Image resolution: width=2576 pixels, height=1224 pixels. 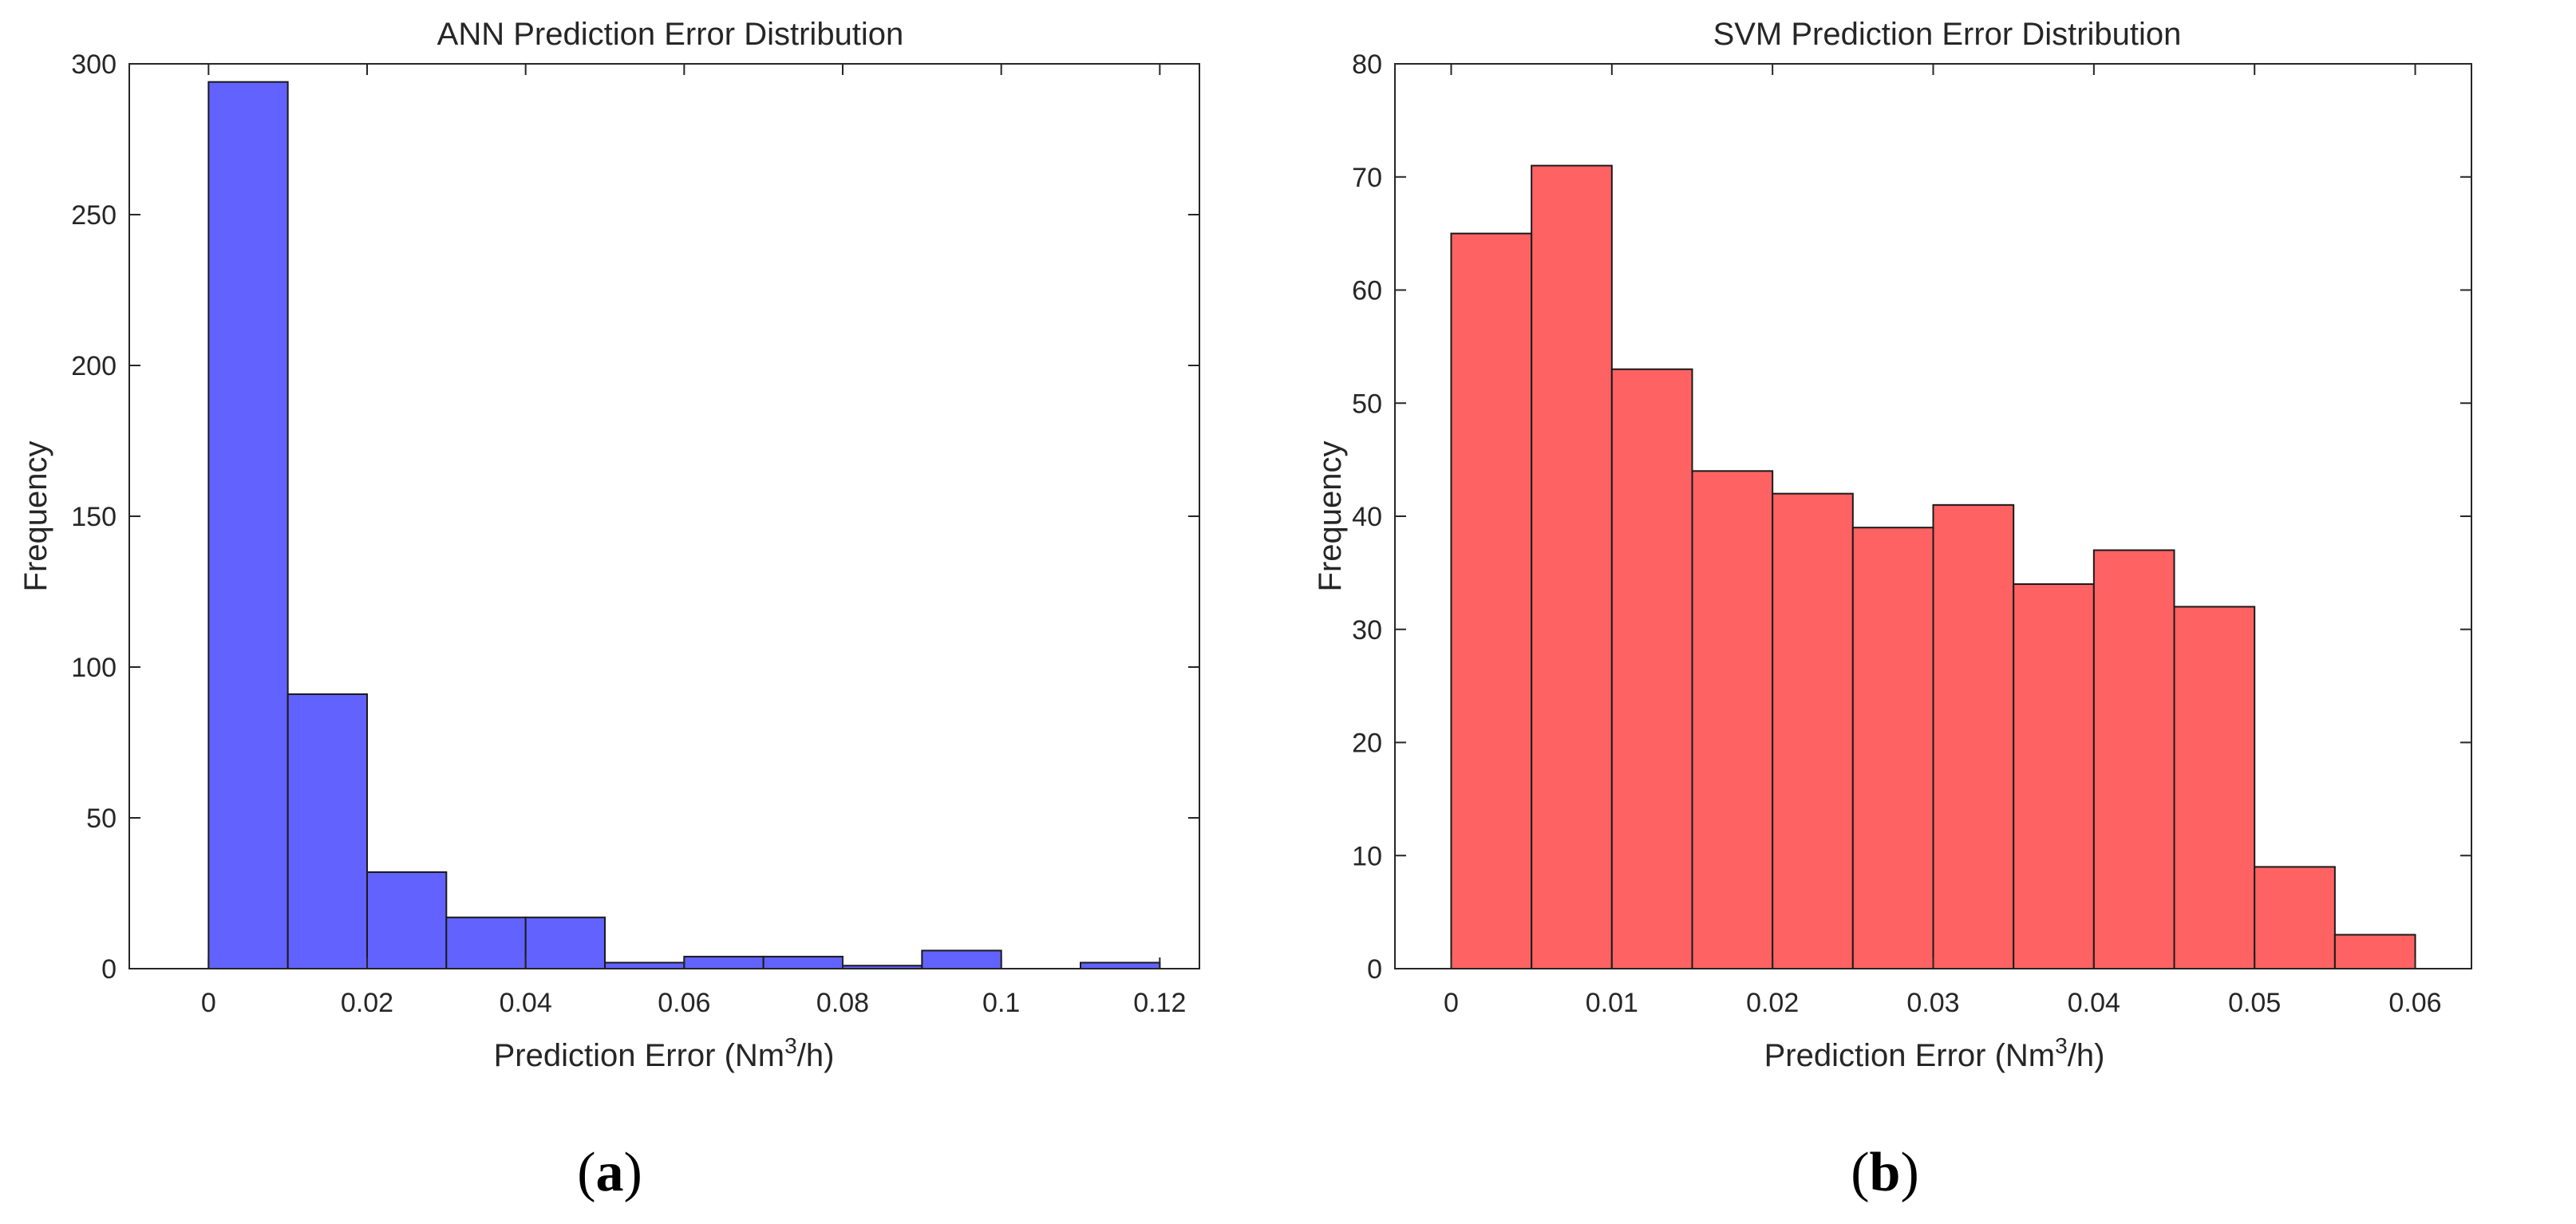 What do you see at coordinates (1367, 743) in the screenshot?
I see `svm-y-tick-label-2: 20` at bounding box center [1367, 743].